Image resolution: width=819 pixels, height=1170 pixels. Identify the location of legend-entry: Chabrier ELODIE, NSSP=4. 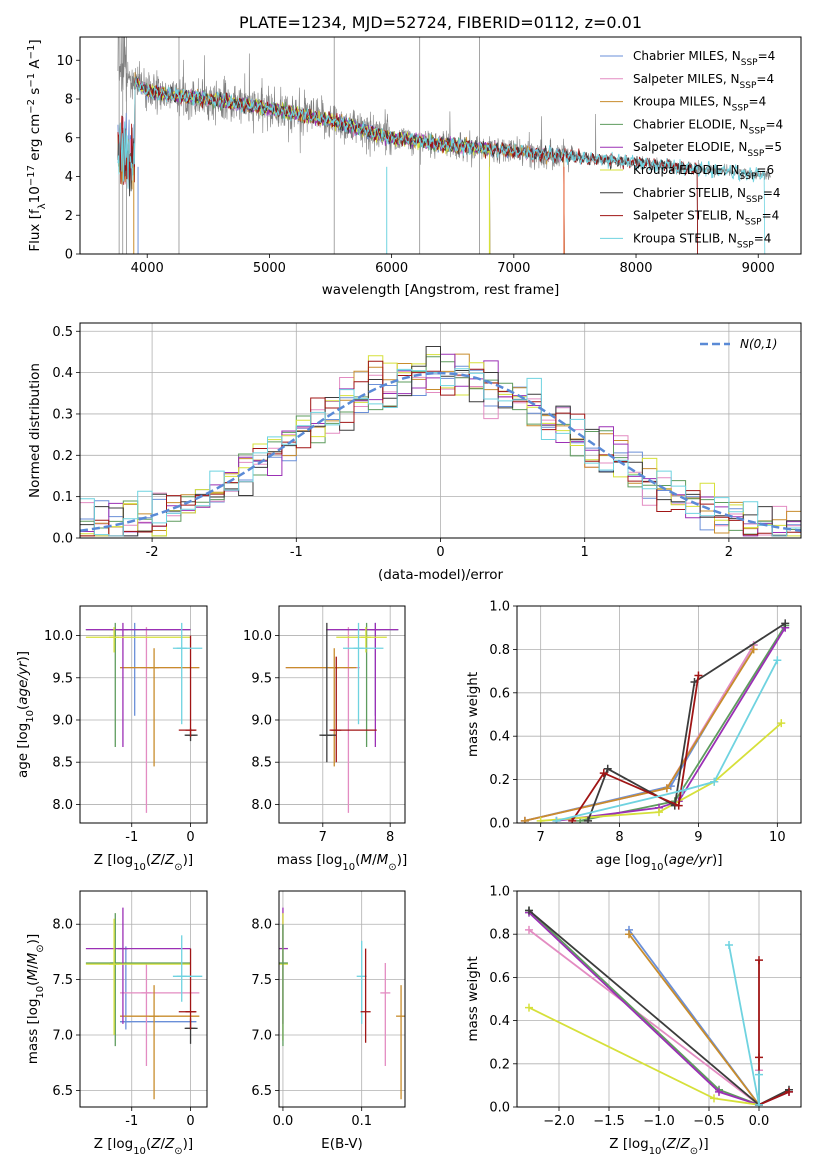
(708, 126).